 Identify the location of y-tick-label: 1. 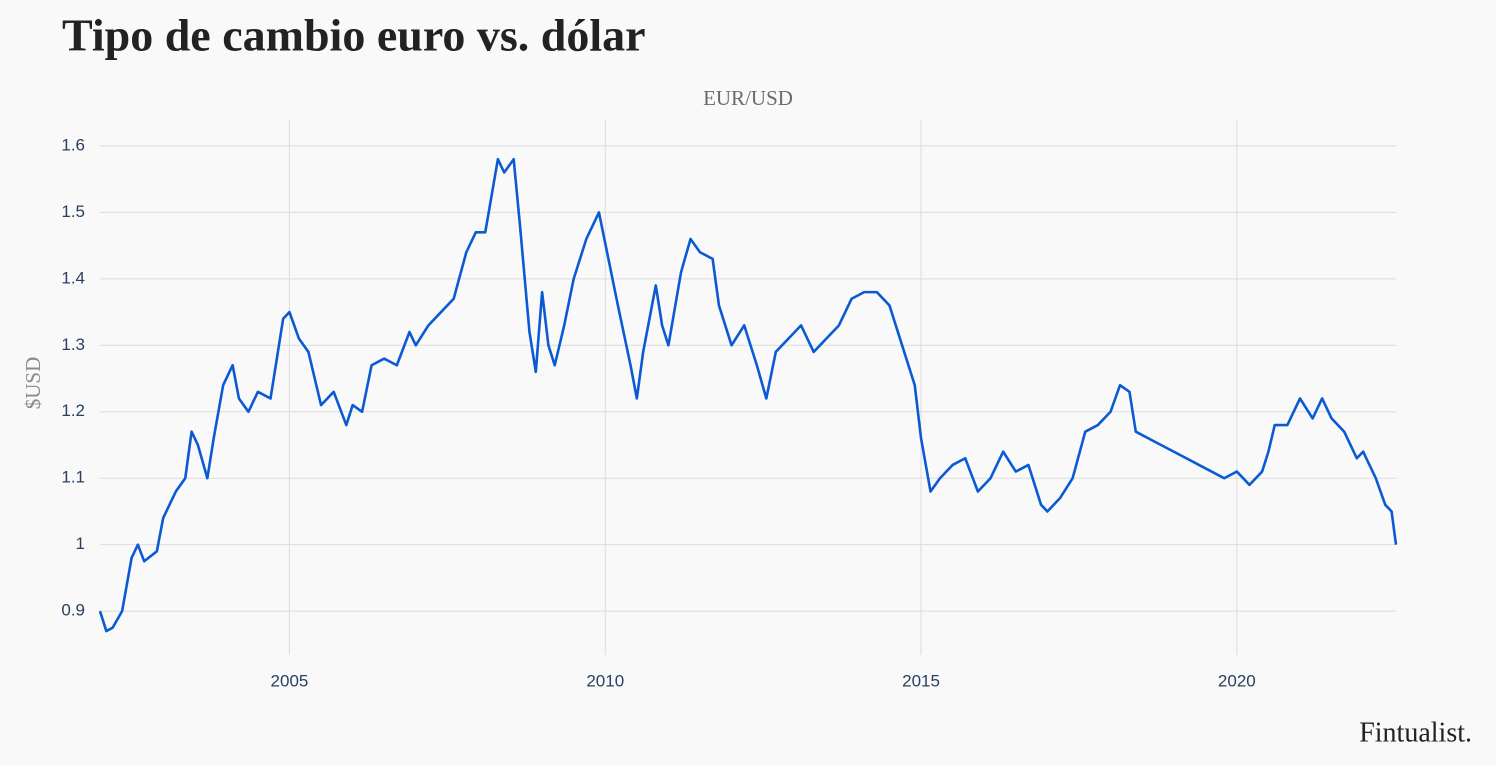
(80, 543).